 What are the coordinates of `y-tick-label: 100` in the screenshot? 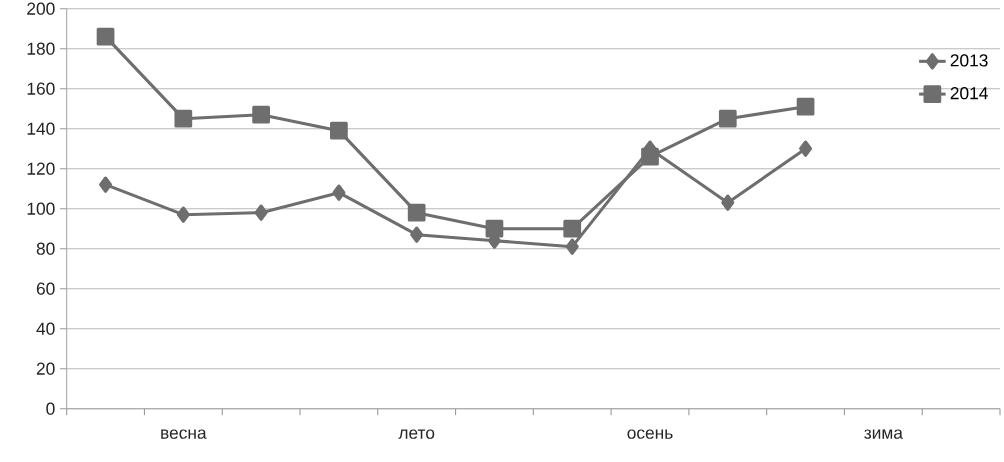 It's located at (41, 208).